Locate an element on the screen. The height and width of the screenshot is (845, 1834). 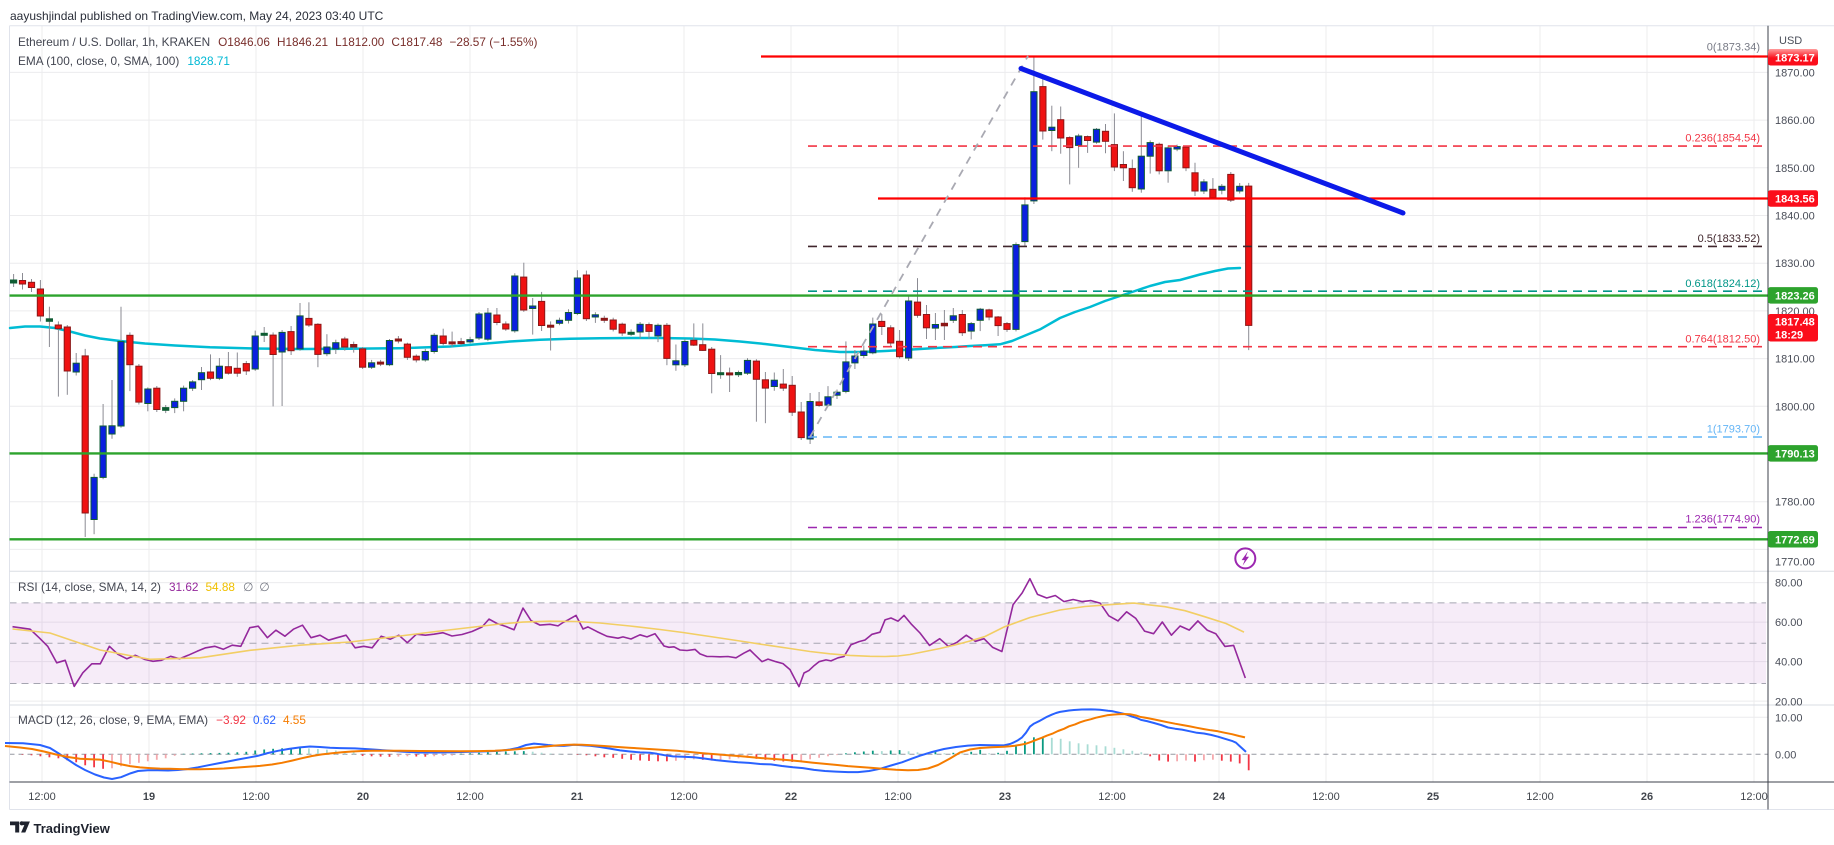
svg-text: 21 is located at coordinates (577, 797).